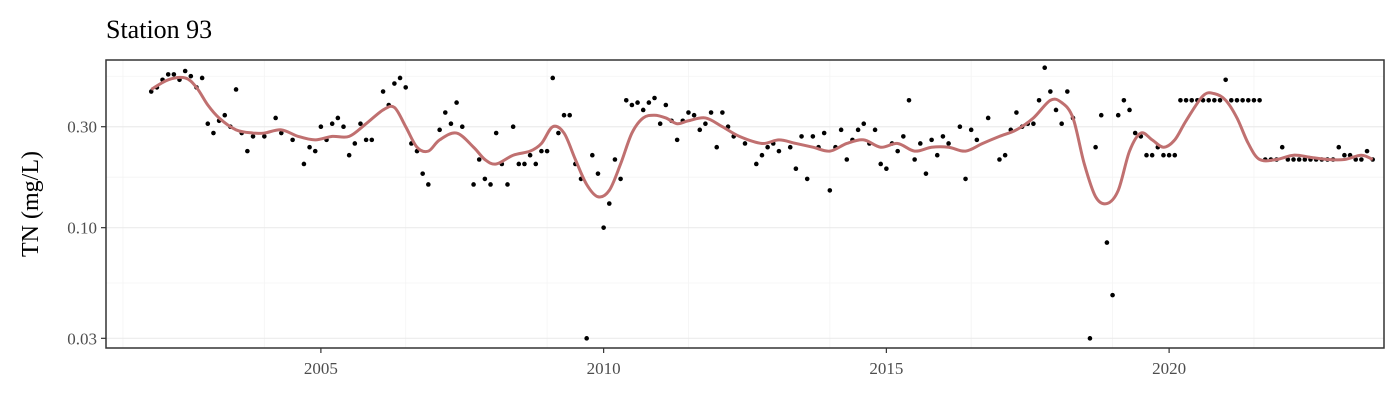  I want to click on x-axis: 2005 2010 2015 2020, so click(745, 363).